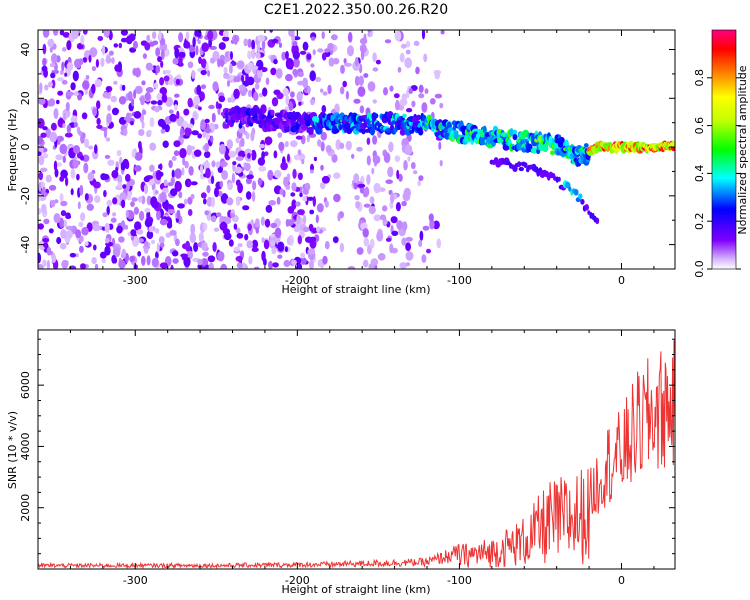  I want to click on spectrogram-y-label: Frequency (Hz), so click(12, 150).